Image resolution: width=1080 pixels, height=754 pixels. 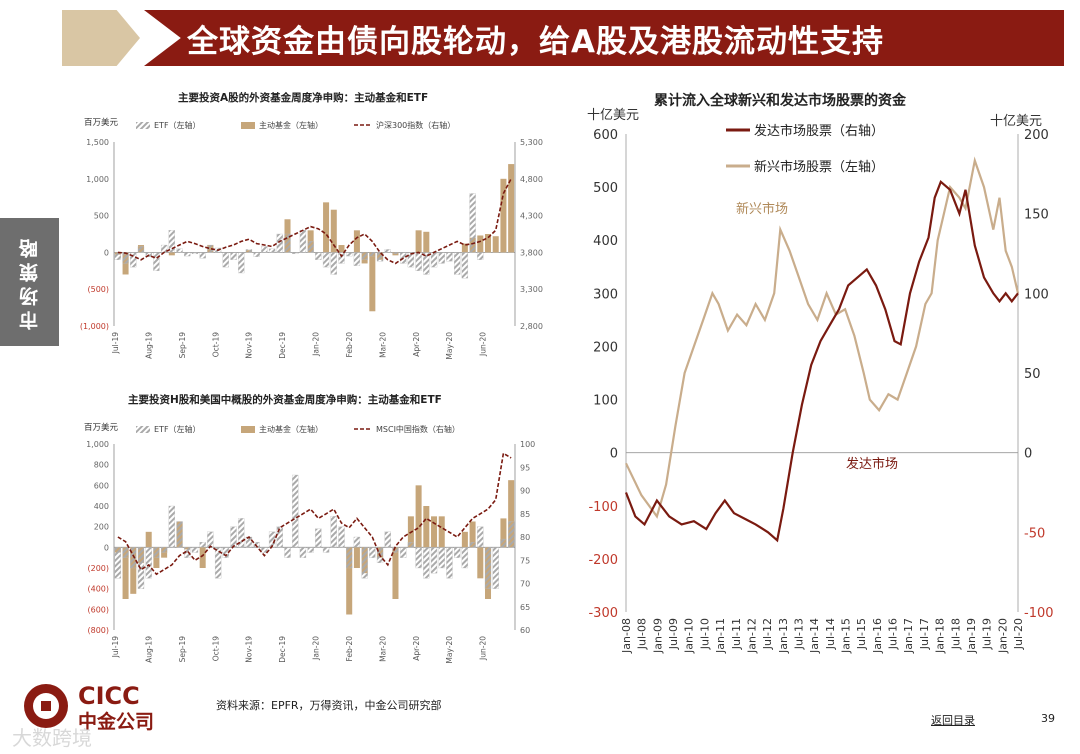 What do you see at coordinates (603, 560) in the screenshot?
I see `y-tick-left: -200` at bounding box center [603, 560].